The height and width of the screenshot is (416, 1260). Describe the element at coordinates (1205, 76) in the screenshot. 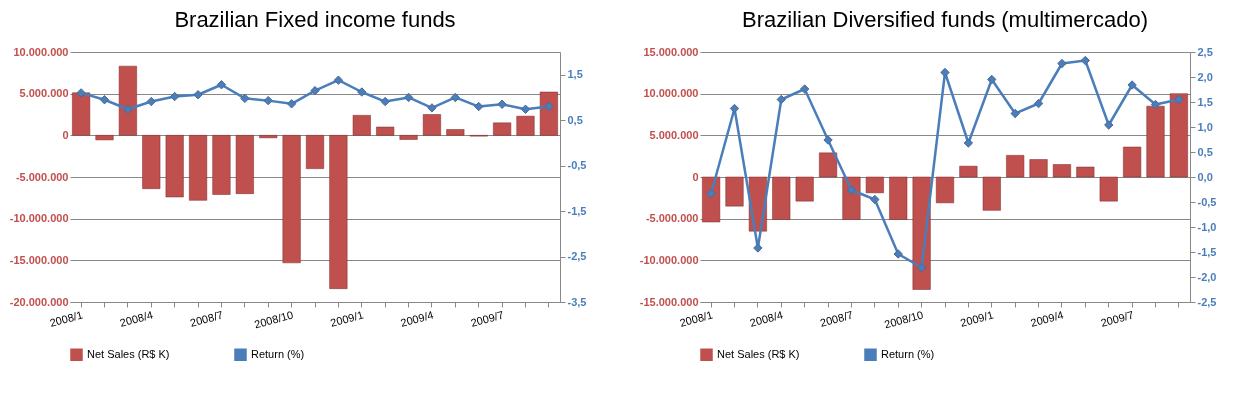

I see `y2-tick-label: 2,0` at that location.